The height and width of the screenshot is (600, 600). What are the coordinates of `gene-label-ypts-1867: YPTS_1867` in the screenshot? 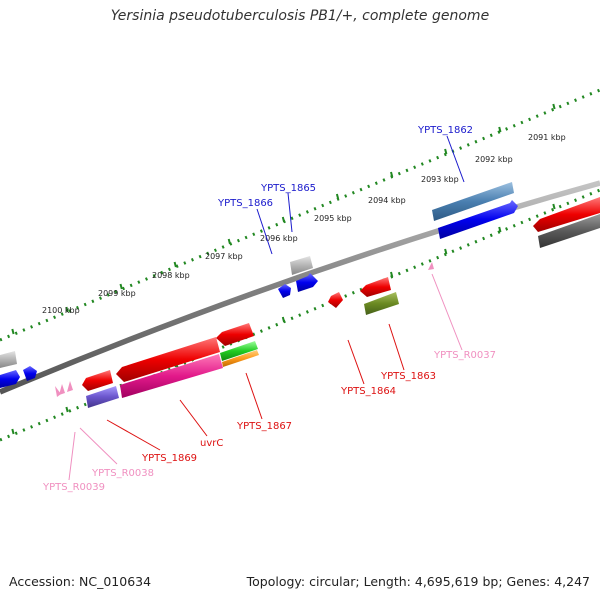 It's located at (264, 426).